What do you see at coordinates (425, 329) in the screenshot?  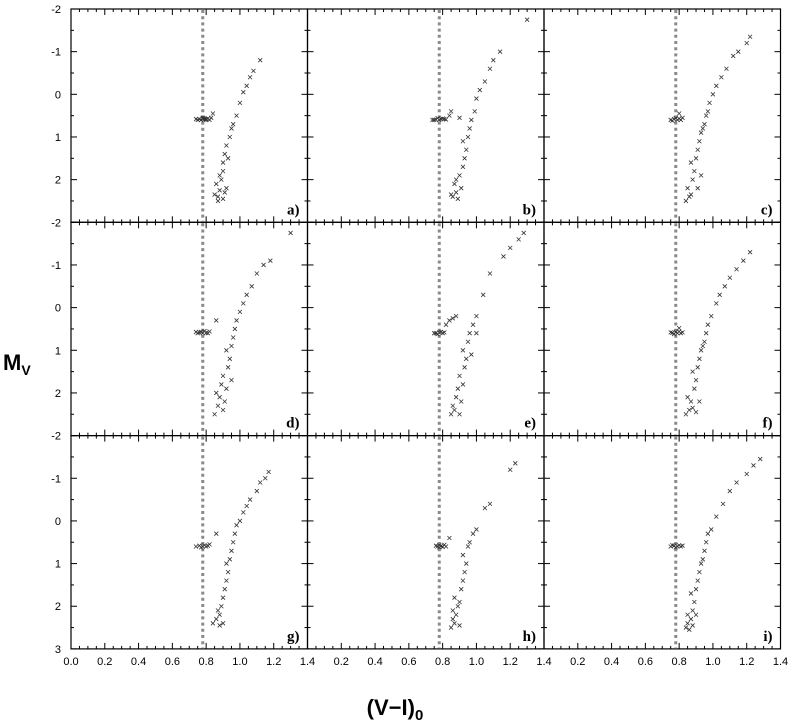 I see `panel-e: e)` at bounding box center [425, 329].